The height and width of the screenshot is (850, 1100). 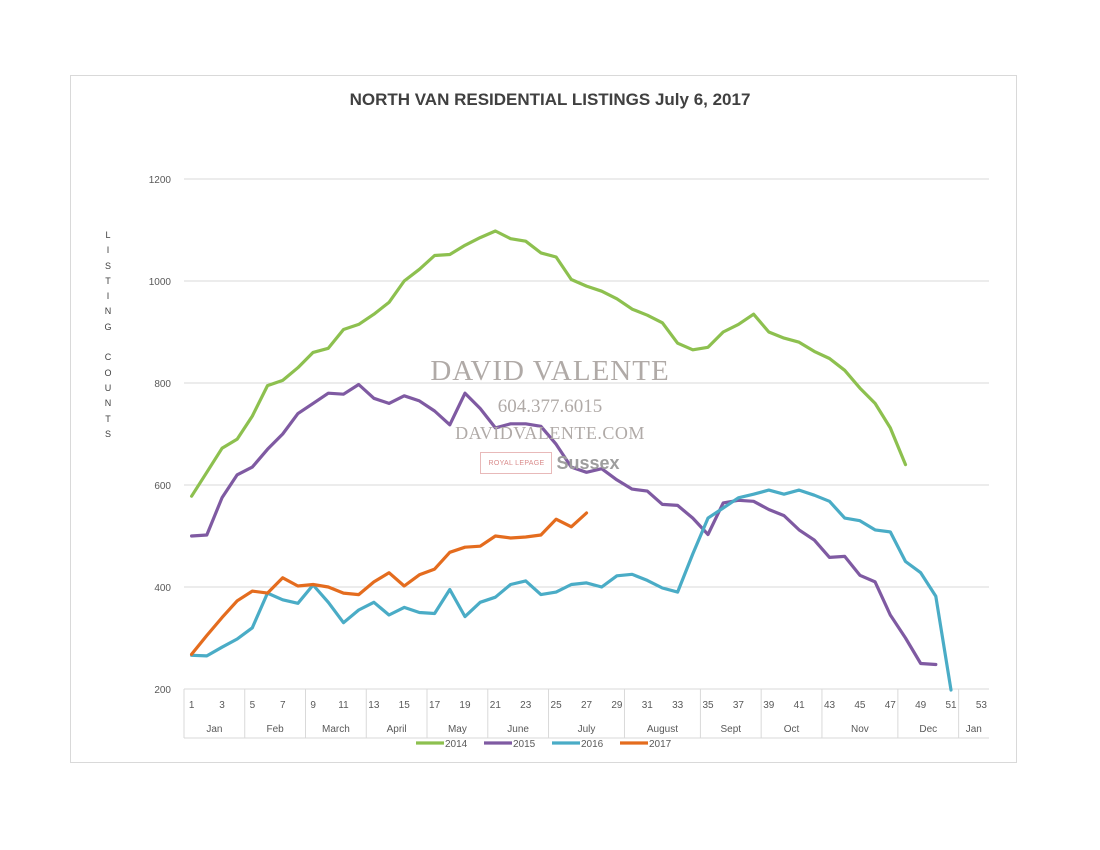 I want to click on x-tick-label: 13, so click(x=374, y=705).